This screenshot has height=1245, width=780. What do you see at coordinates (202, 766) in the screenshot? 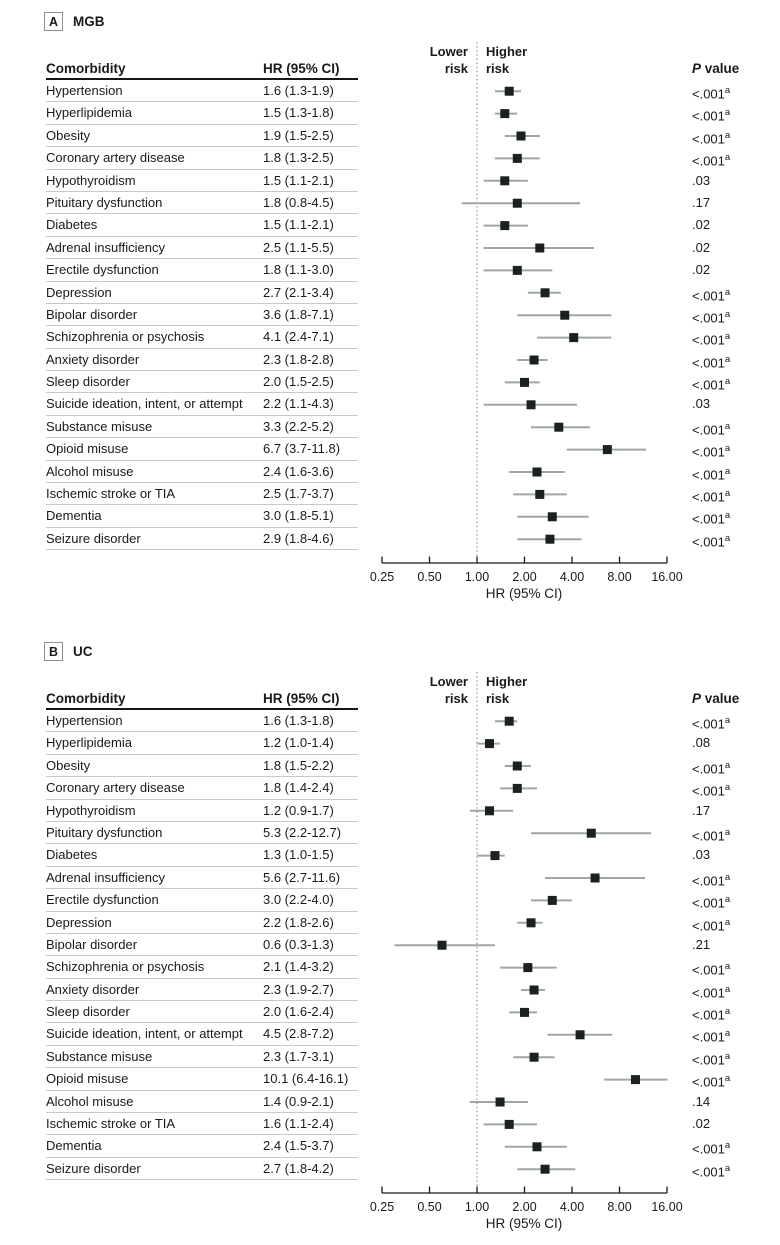
I see `table-row: Obesity 1.8 (1.5-2.2)` at bounding box center [202, 766].